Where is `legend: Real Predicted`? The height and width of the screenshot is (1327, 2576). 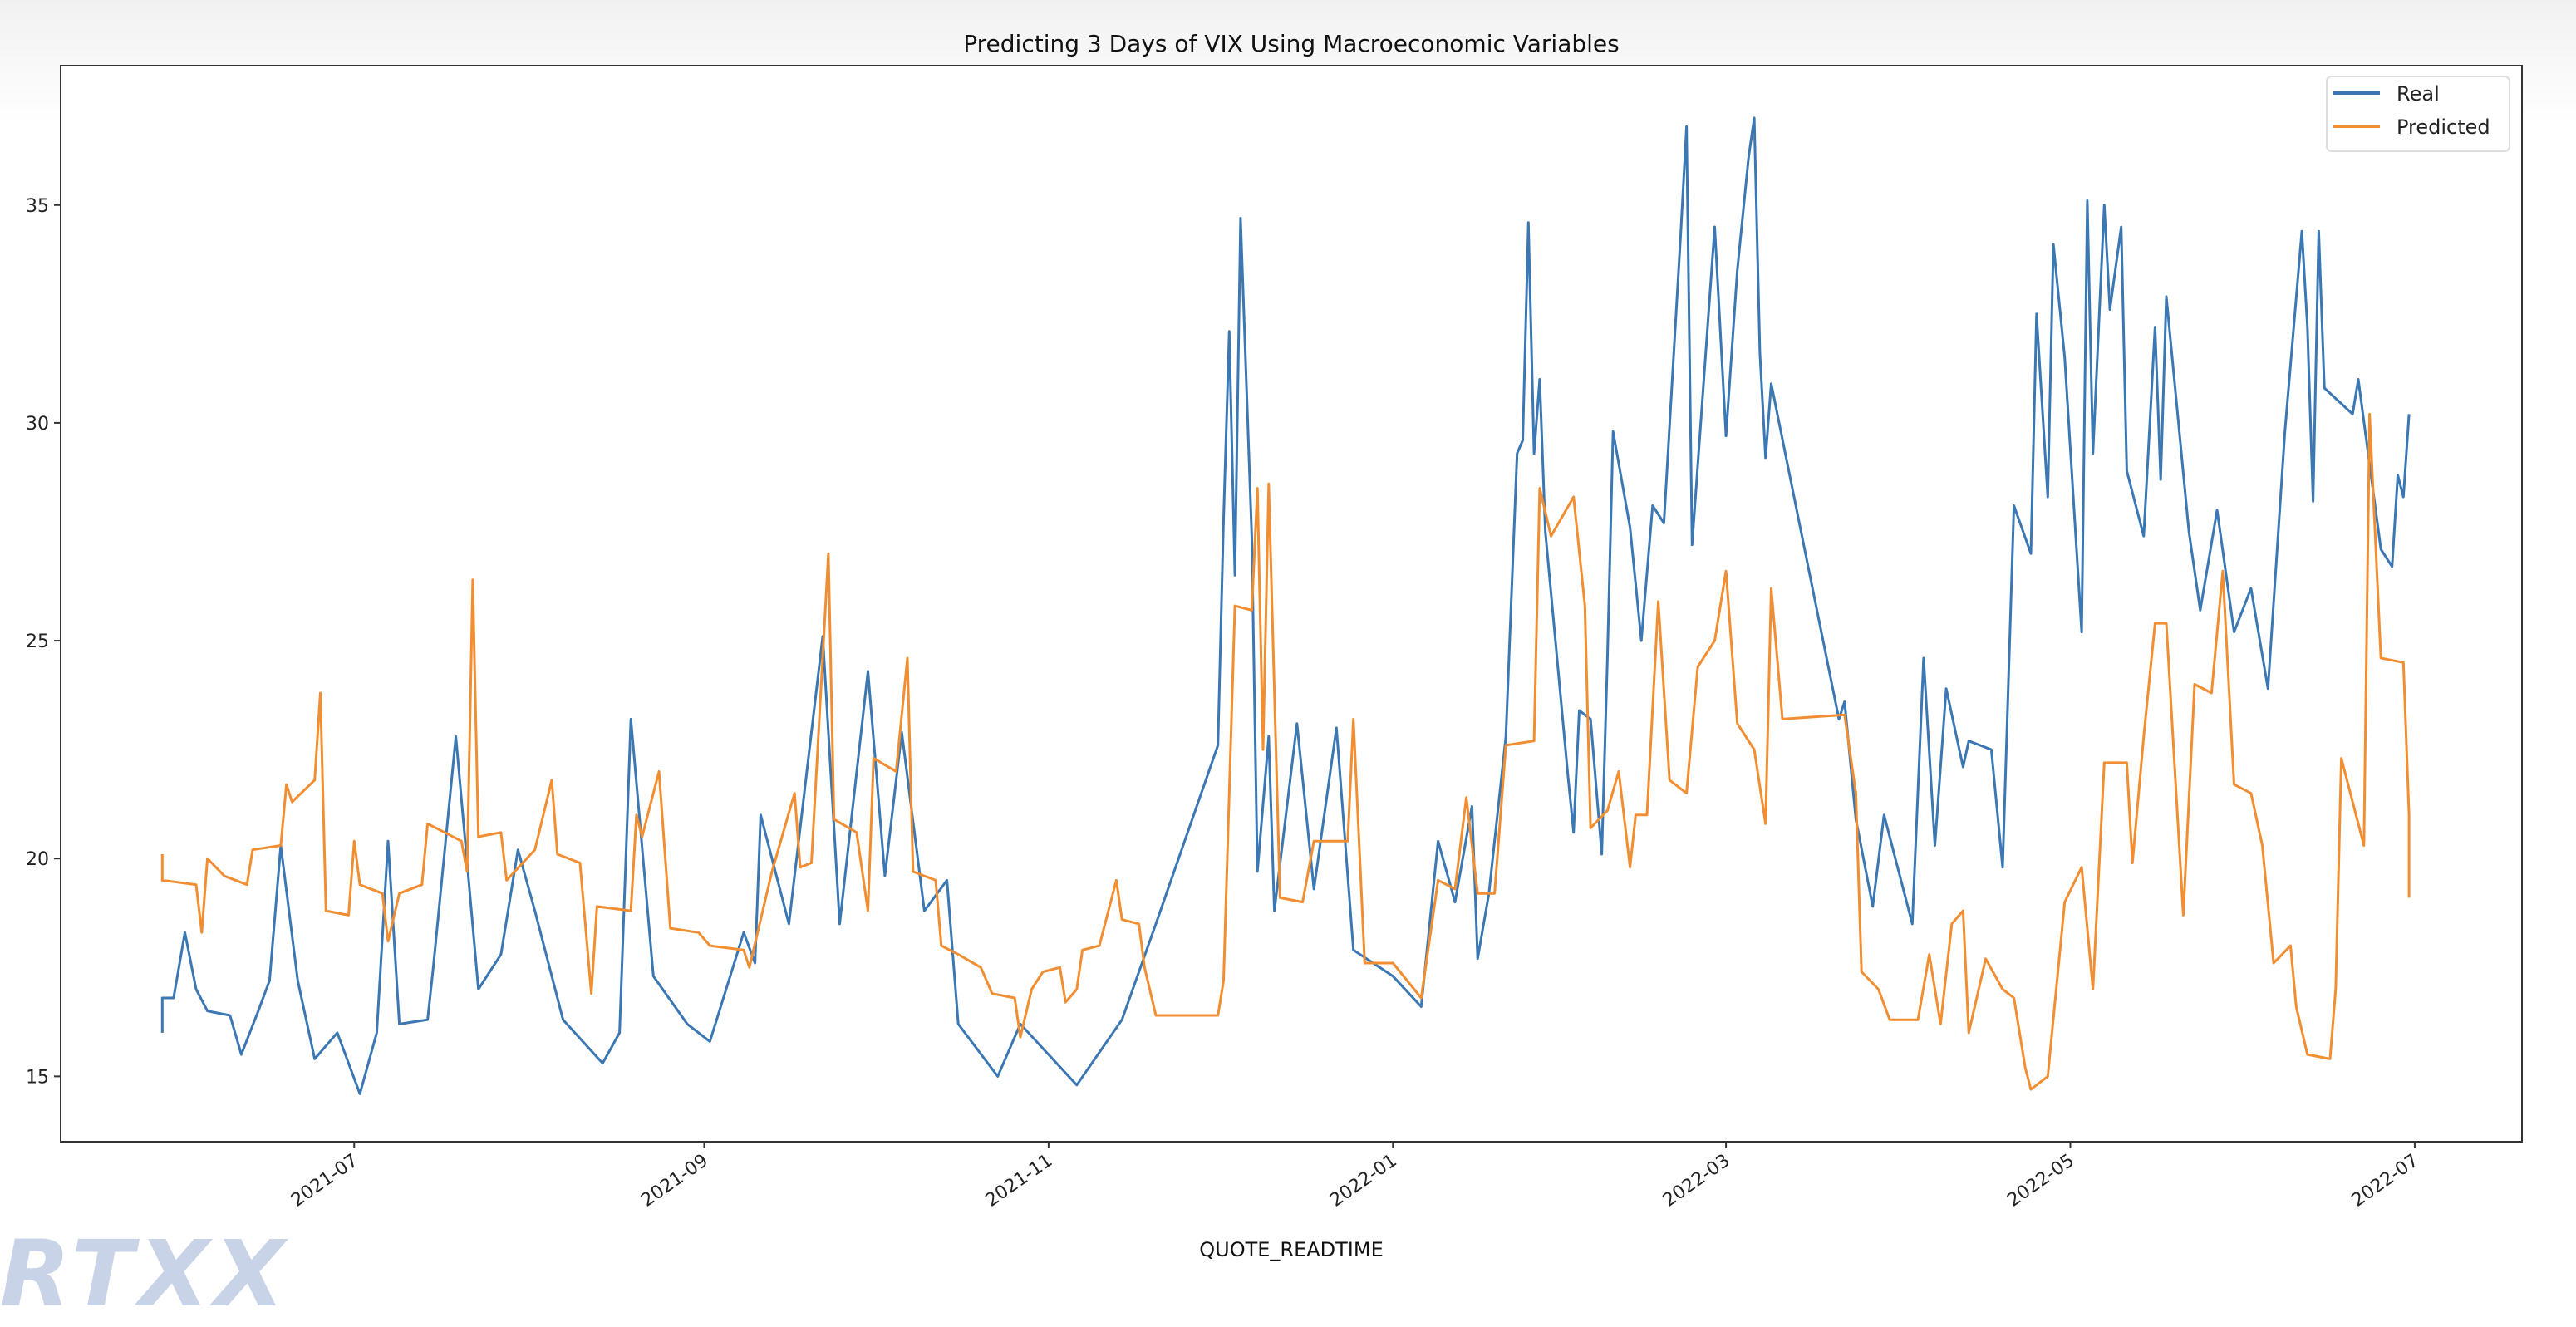
legend: Real Predicted is located at coordinates (2418, 114).